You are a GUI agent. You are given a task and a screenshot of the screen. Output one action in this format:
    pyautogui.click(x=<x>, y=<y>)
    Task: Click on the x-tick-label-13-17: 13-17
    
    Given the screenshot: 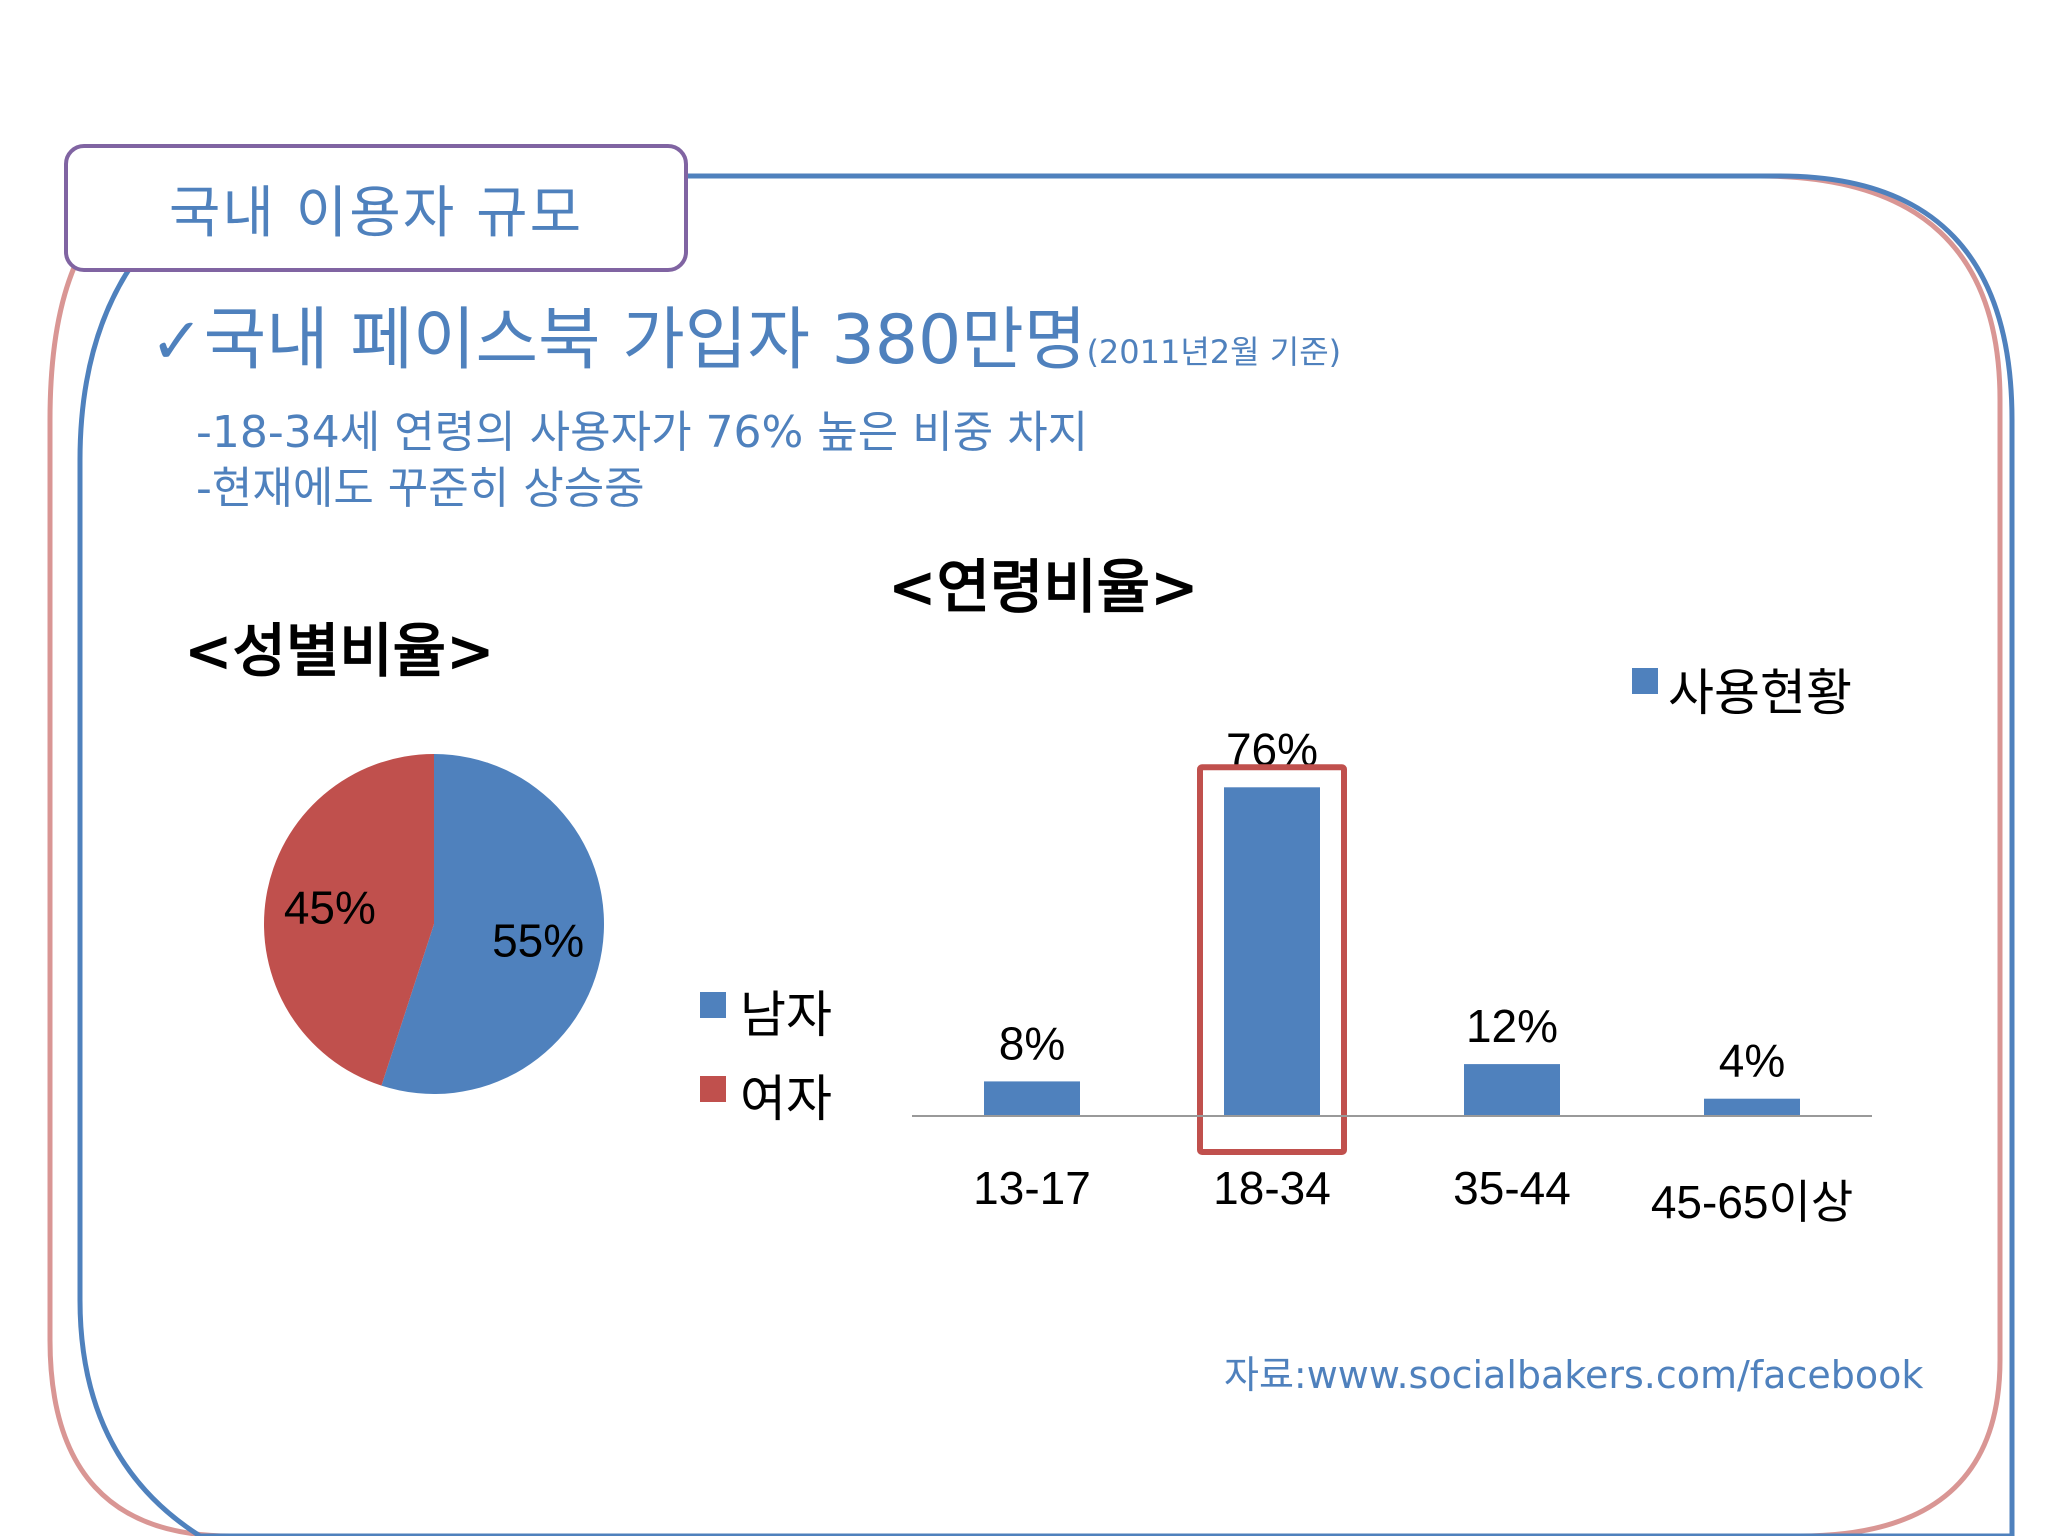 What is the action you would take?
    pyautogui.click(x=1032, y=1188)
    